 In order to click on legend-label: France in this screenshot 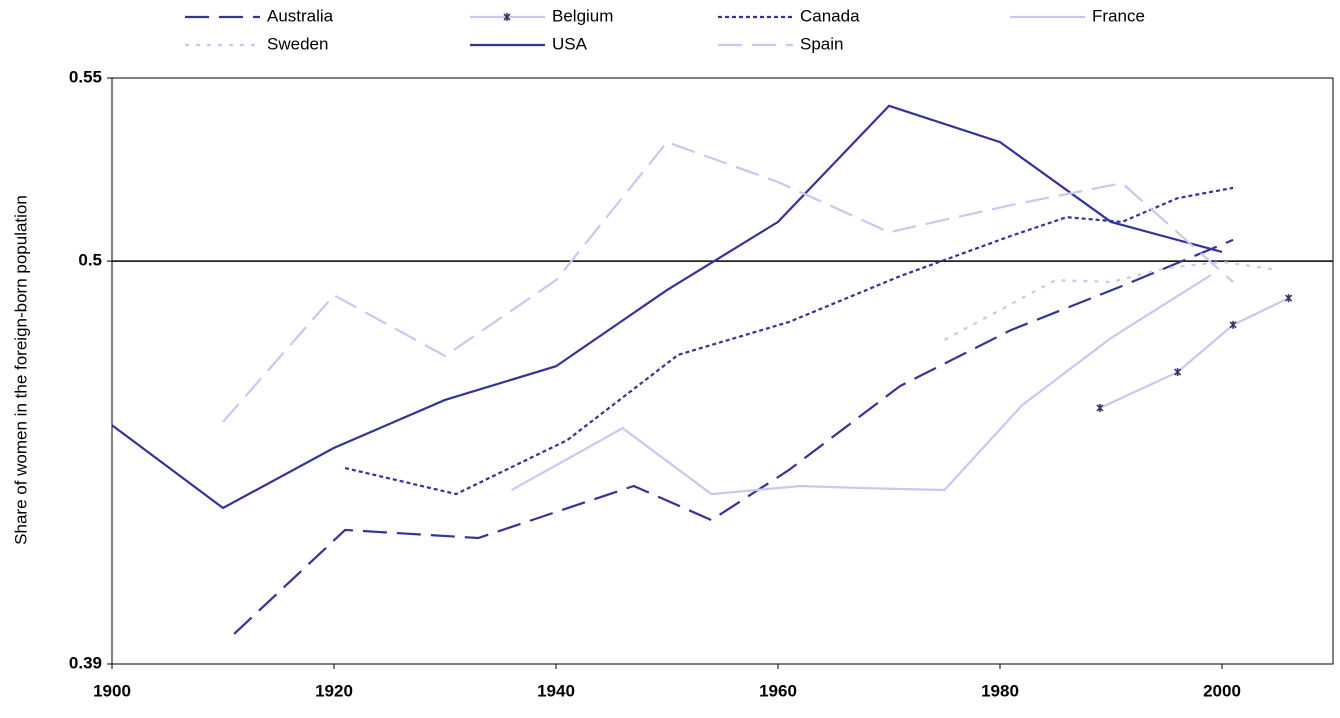, I will do `click(1118, 15)`.